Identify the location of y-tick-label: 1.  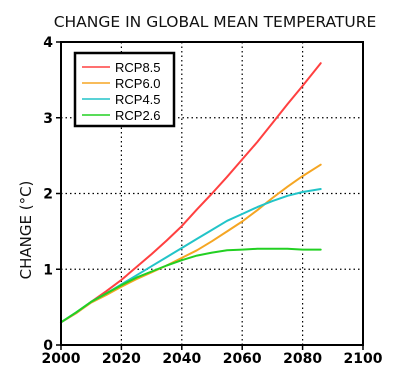
(48, 270).